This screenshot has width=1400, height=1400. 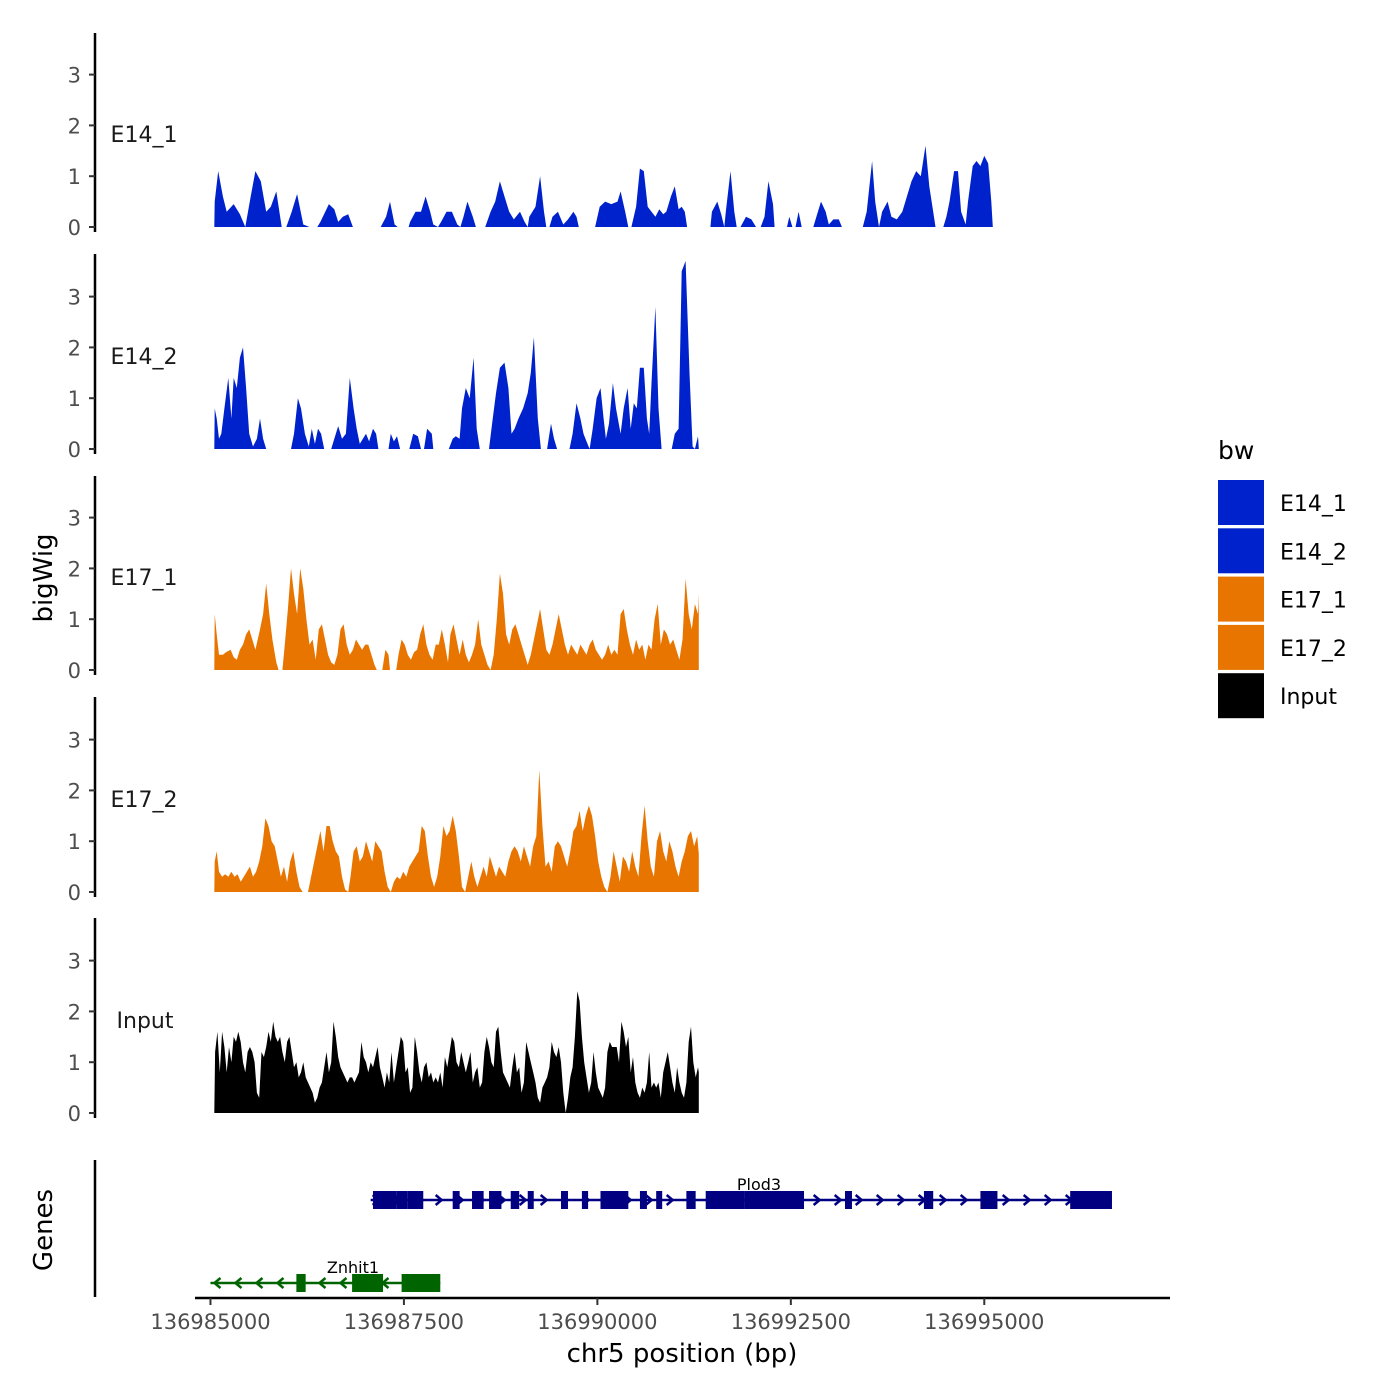 What do you see at coordinates (682, 1354) in the screenshot?
I see `x-axis-title: chr5 position (bp)` at bounding box center [682, 1354].